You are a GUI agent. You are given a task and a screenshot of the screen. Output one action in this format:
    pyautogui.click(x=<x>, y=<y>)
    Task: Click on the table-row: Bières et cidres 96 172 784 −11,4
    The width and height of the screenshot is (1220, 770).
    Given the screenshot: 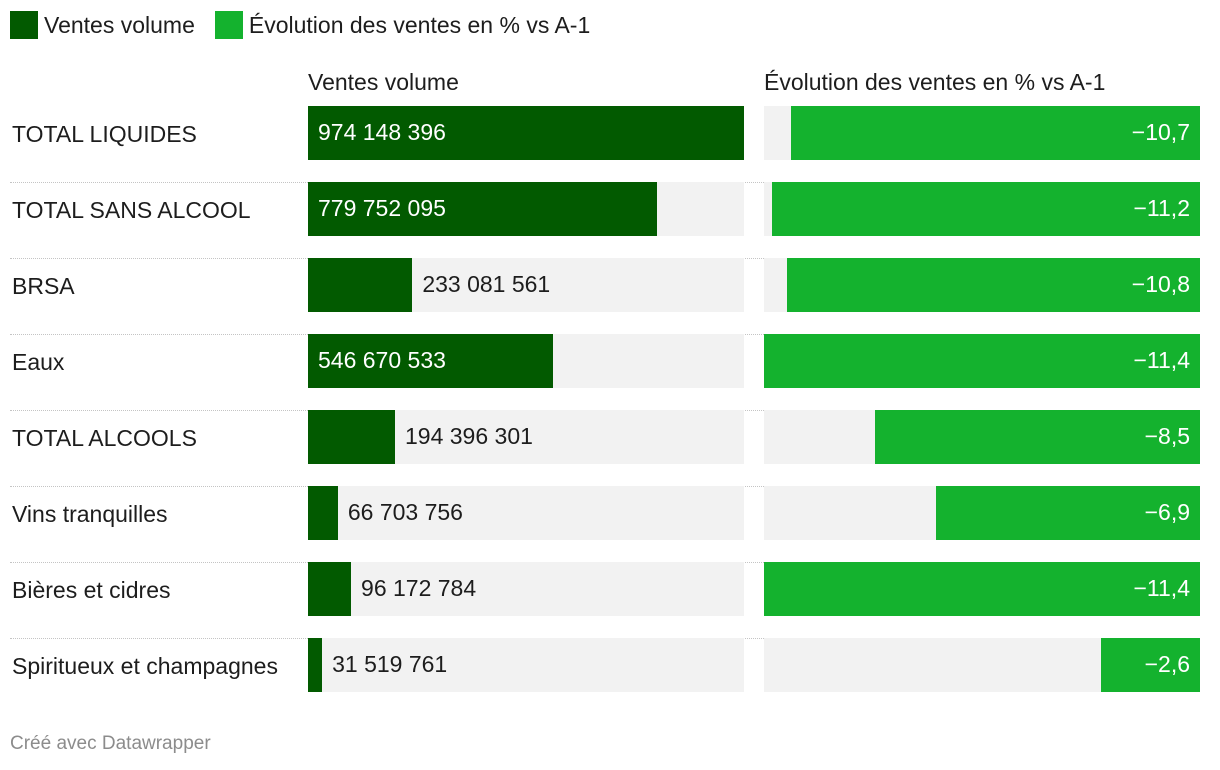 What is the action you would take?
    pyautogui.click(x=605, y=600)
    